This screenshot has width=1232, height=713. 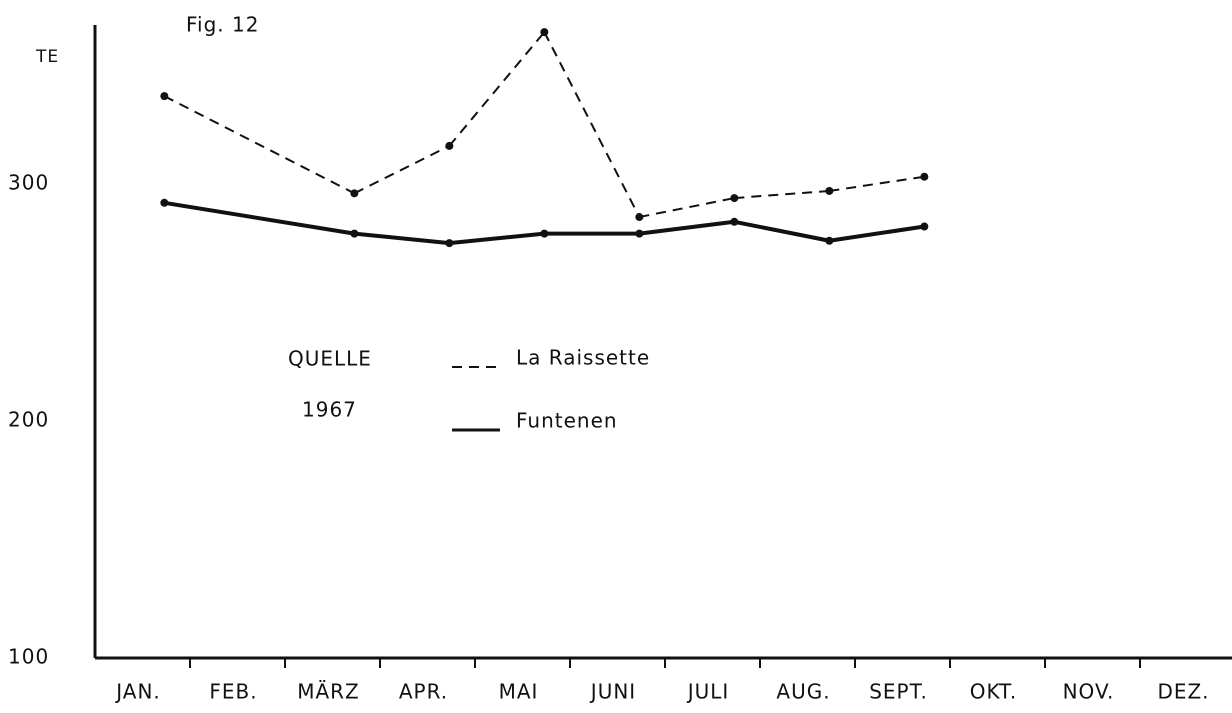 What do you see at coordinates (137, 692) in the screenshot?
I see `x-tick-label: JAN.` at bounding box center [137, 692].